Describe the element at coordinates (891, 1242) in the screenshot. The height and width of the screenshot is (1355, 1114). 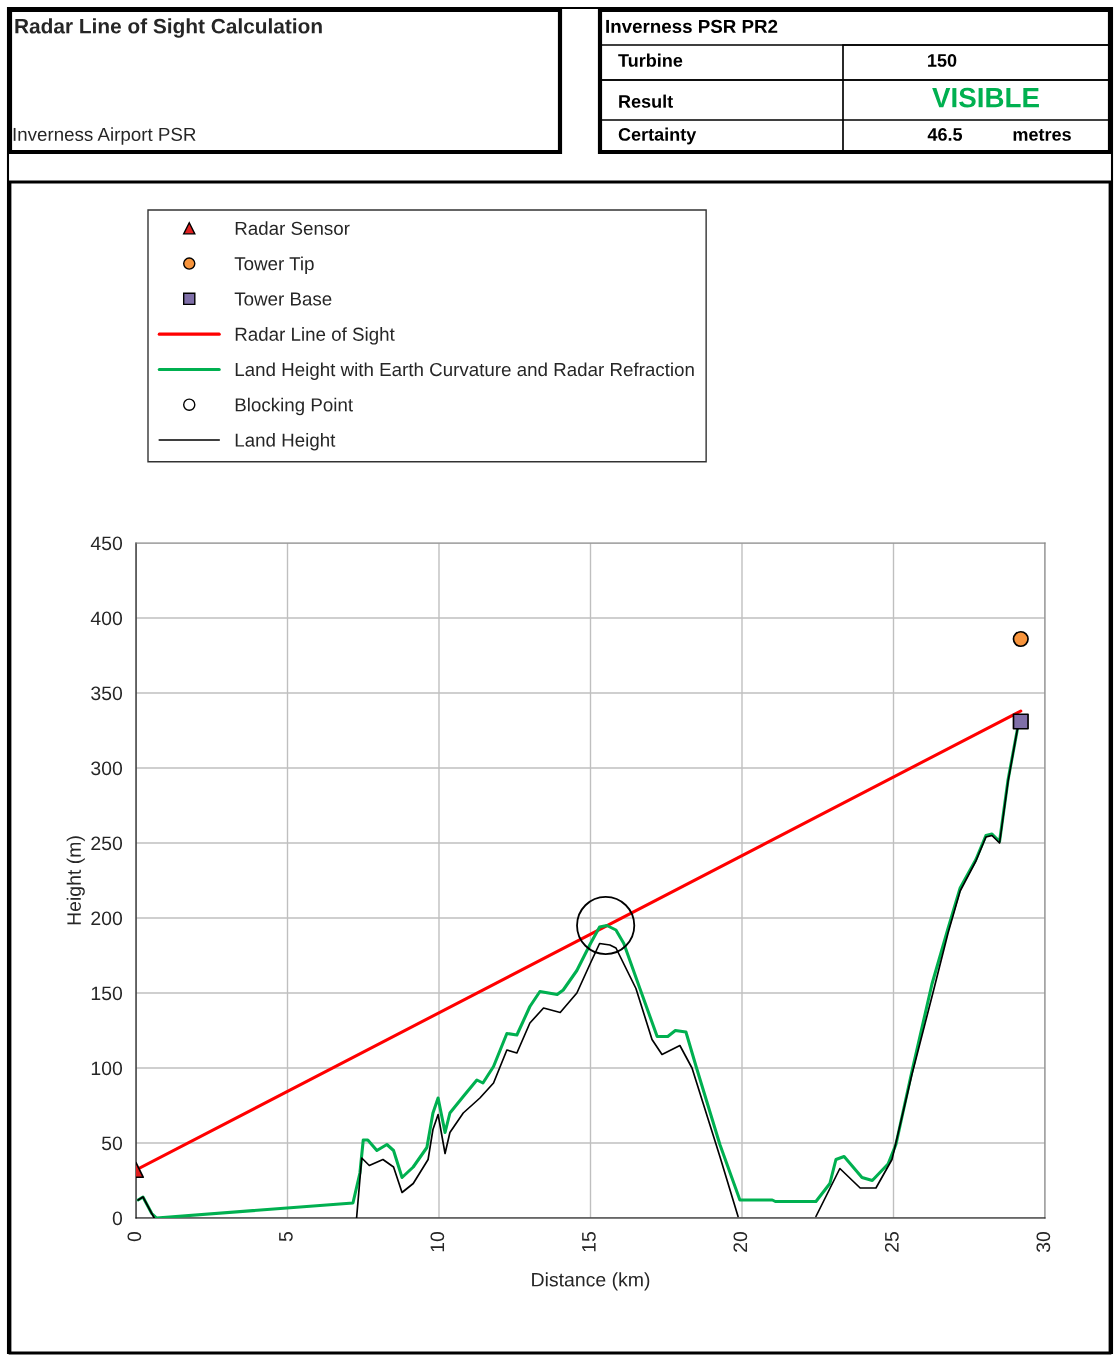
I see `x-tick-label: 25` at that location.